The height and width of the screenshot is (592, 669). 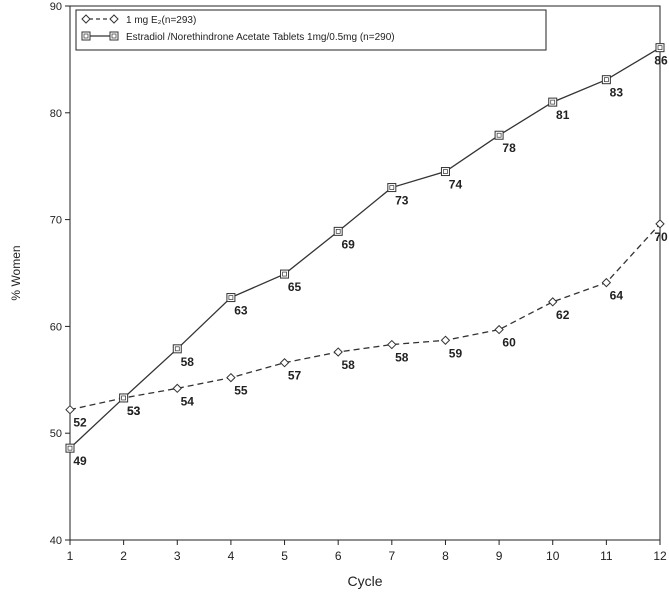 What do you see at coordinates (80, 461) in the screenshot?
I see `data-label: 49` at bounding box center [80, 461].